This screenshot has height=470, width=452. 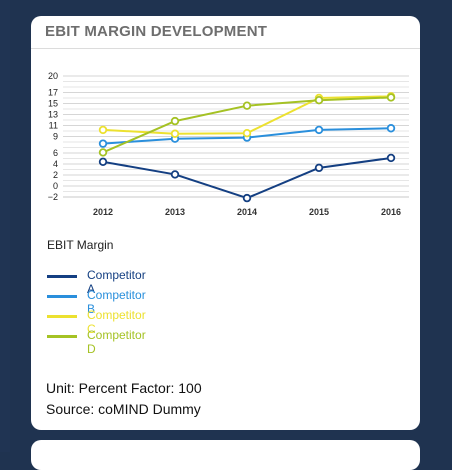 What do you see at coordinates (53, 93) in the screenshot?
I see `y-tick-label: 17` at bounding box center [53, 93].